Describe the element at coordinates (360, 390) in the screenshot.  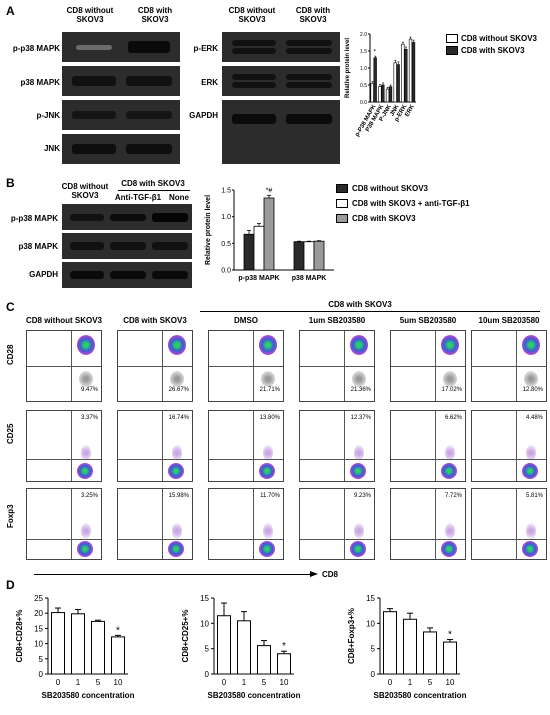
I see `quadrant-percentage: 21.36%` at that location.